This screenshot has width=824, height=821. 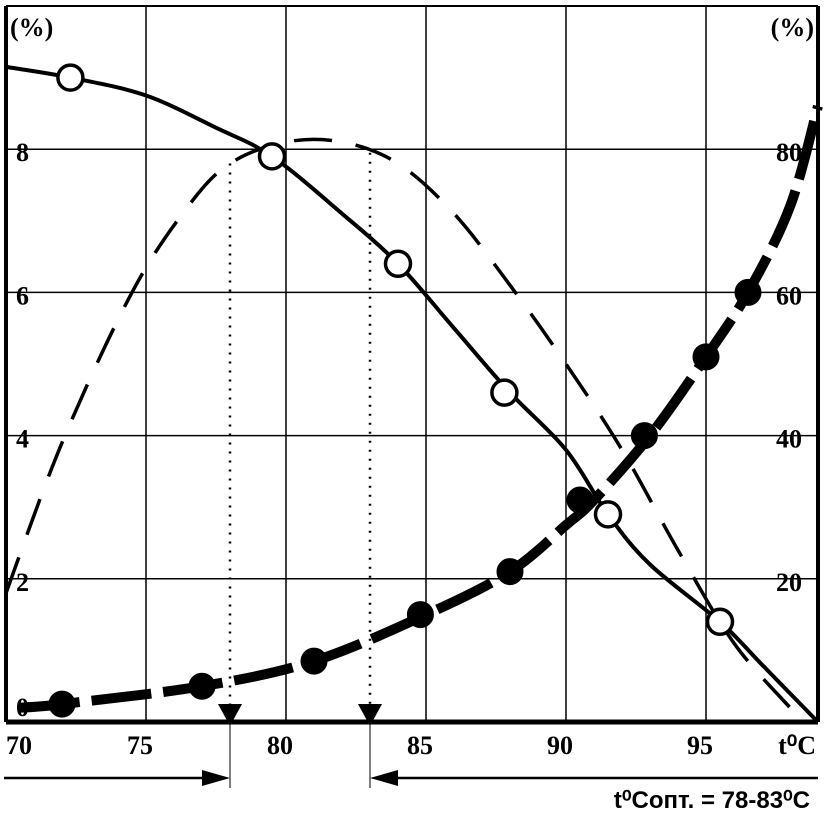 I want to click on y-left-tick-label: 2, so click(x=22, y=582).